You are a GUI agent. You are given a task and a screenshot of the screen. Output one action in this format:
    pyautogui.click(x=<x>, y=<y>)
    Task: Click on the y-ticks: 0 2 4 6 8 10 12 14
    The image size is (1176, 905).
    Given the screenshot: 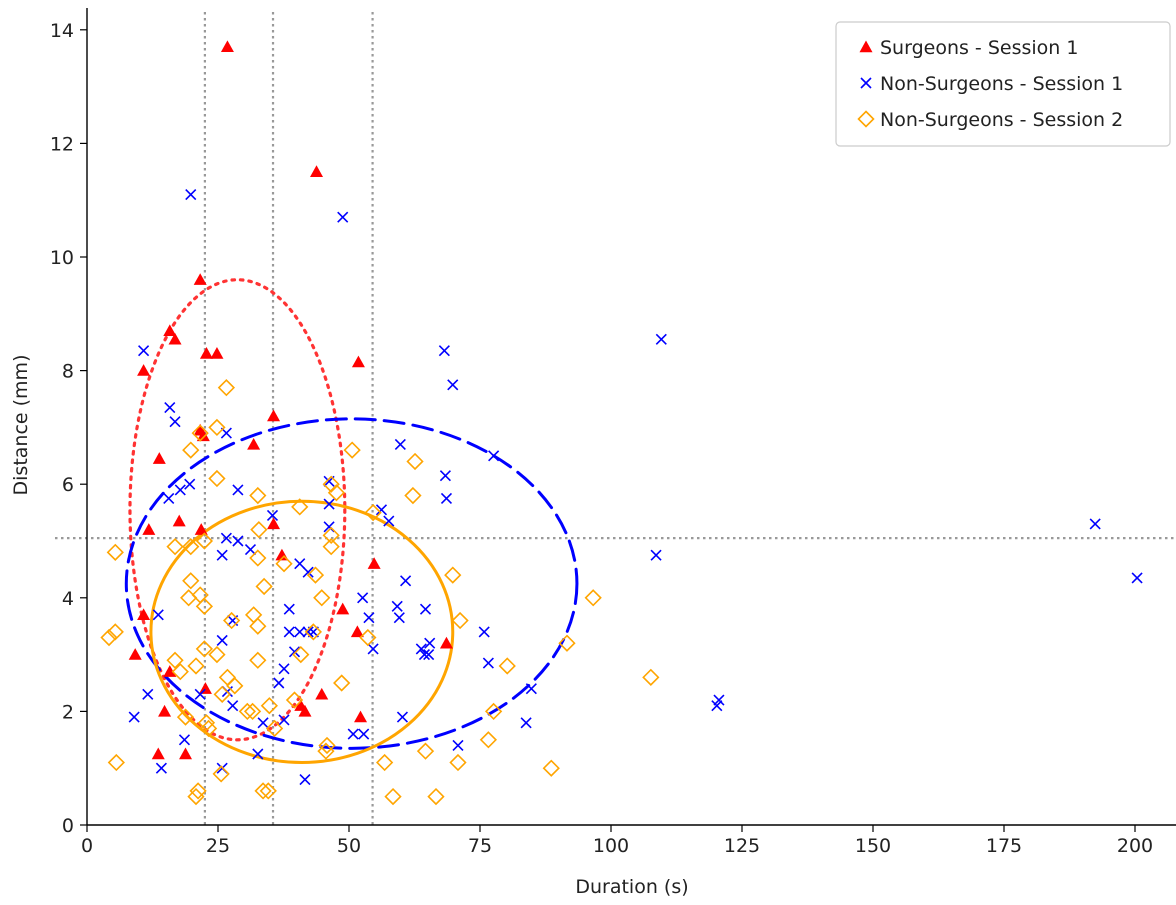 What is the action you would take?
    pyautogui.click(x=68, y=428)
    